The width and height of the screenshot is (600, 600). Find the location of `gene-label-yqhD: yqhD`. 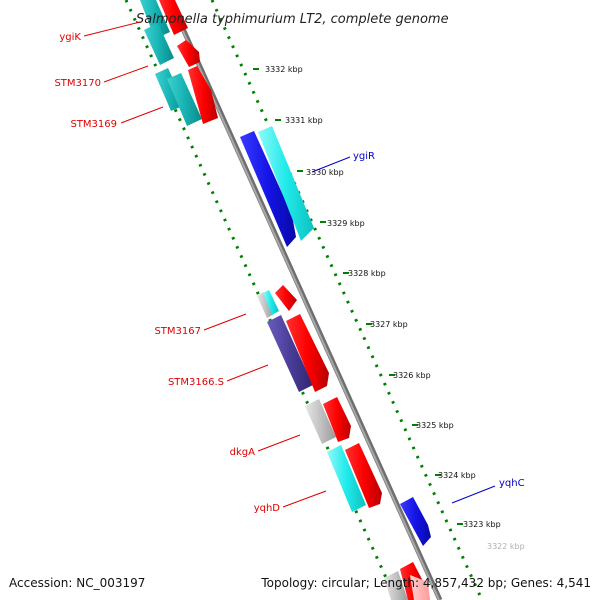

gene-label-yqhD: yqhD is located at coordinates (267, 508).